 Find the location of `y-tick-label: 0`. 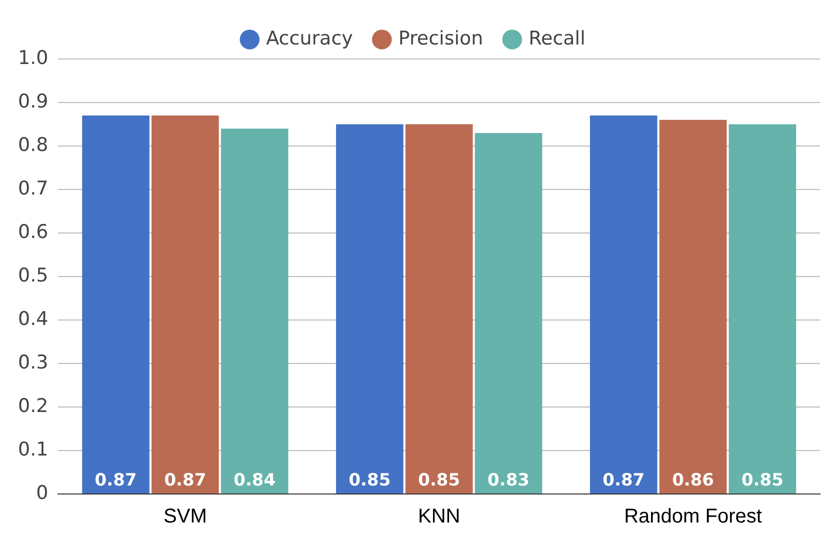

y-tick-label: 0 is located at coordinates (42, 493).